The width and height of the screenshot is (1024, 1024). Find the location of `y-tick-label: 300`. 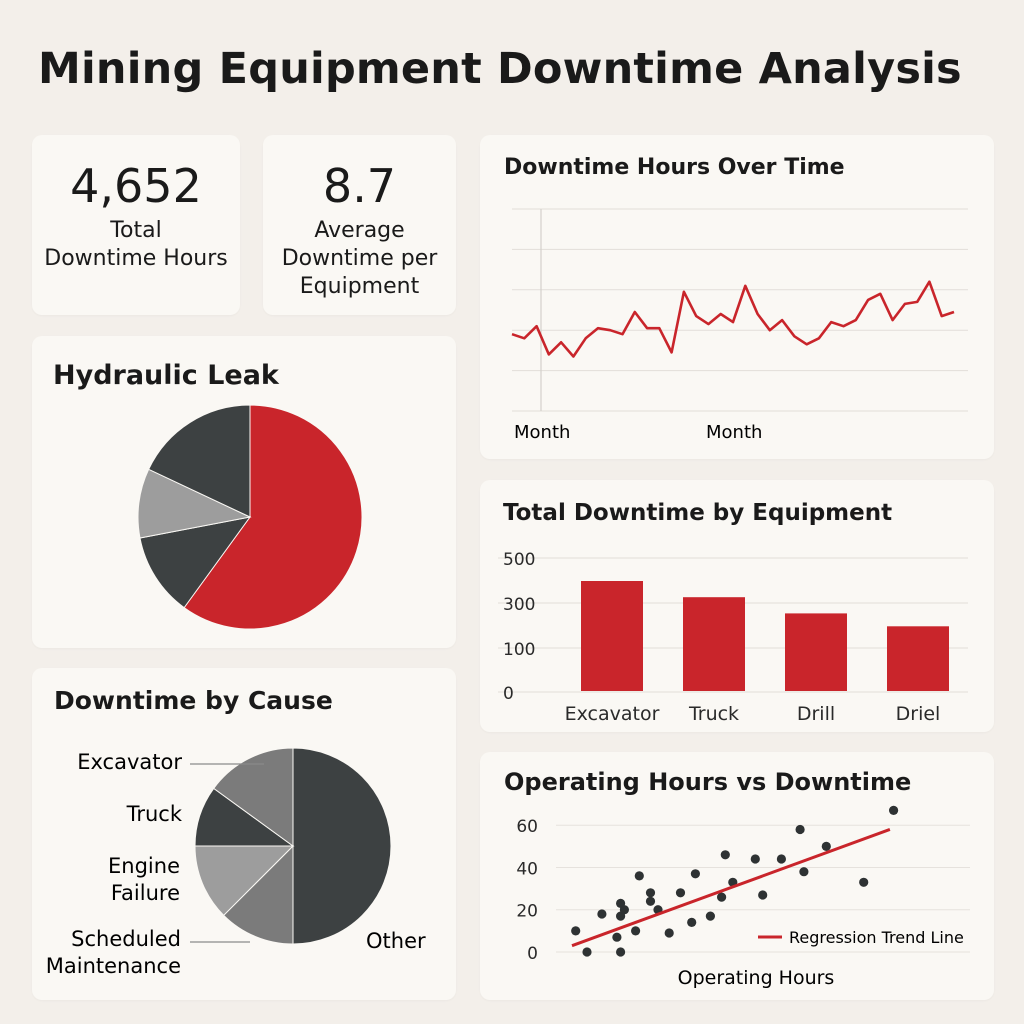

y-tick-label: 300 is located at coordinates (519, 605).